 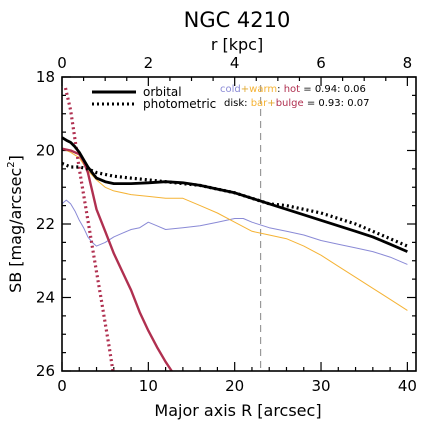 I want to click on top-tick-label: 2, so click(x=149, y=63).